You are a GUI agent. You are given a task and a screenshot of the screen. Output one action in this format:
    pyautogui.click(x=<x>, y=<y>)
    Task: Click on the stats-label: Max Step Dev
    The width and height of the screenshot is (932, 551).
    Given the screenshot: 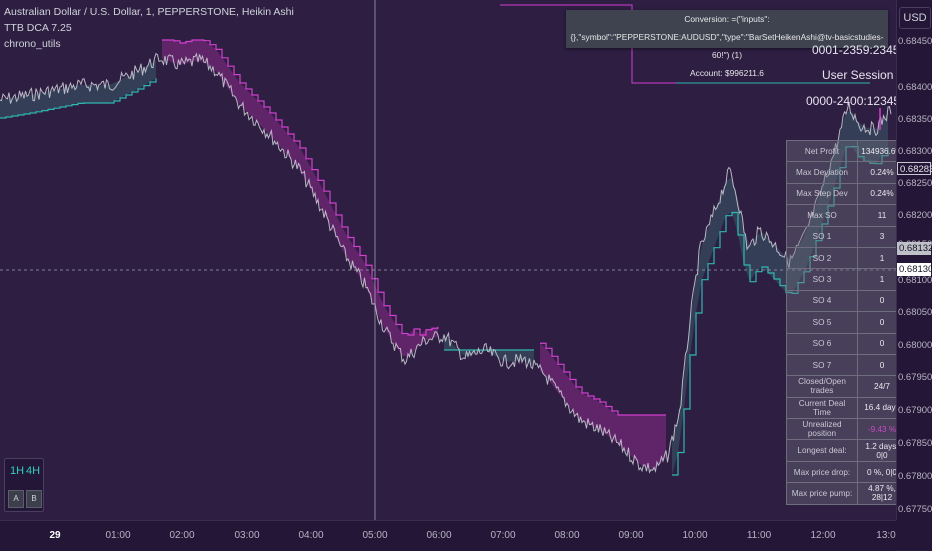 What is the action you would take?
    pyautogui.click(x=822, y=194)
    